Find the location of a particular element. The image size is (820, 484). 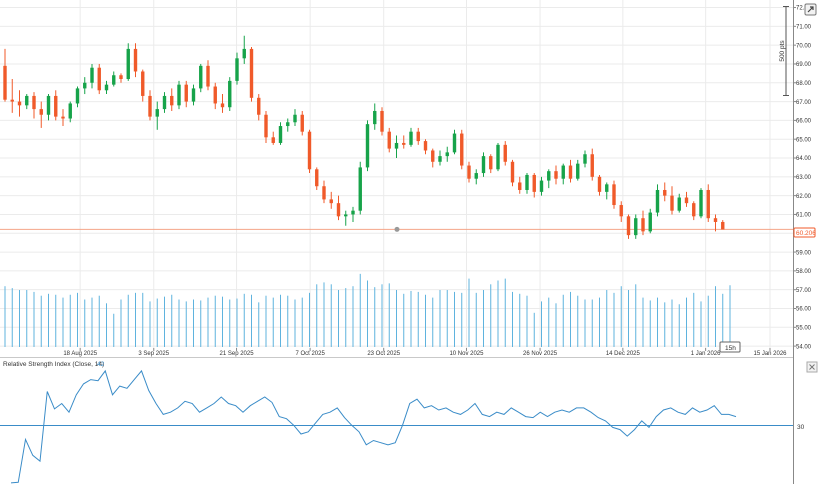

price-badge: 60.206 is located at coordinates (804, 232).